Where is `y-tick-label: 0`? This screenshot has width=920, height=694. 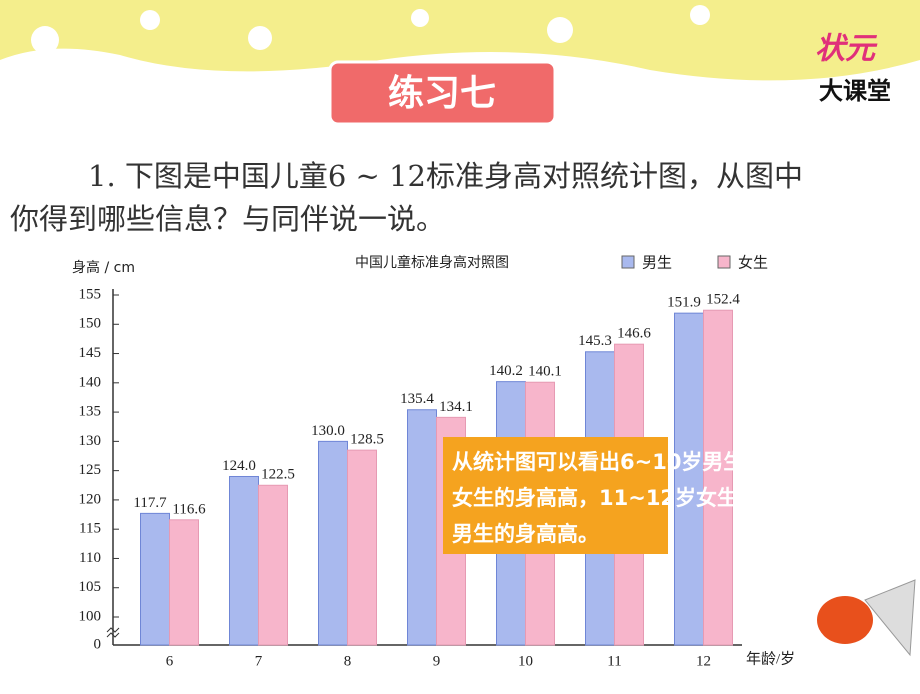 y-tick-label: 0 is located at coordinates (98, 644).